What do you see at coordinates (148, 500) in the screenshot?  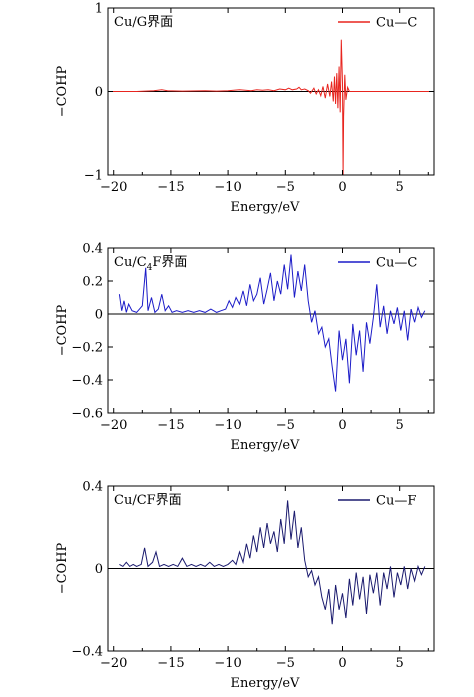 I see `panel-label: Cu/CF界面` at bounding box center [148, 500].